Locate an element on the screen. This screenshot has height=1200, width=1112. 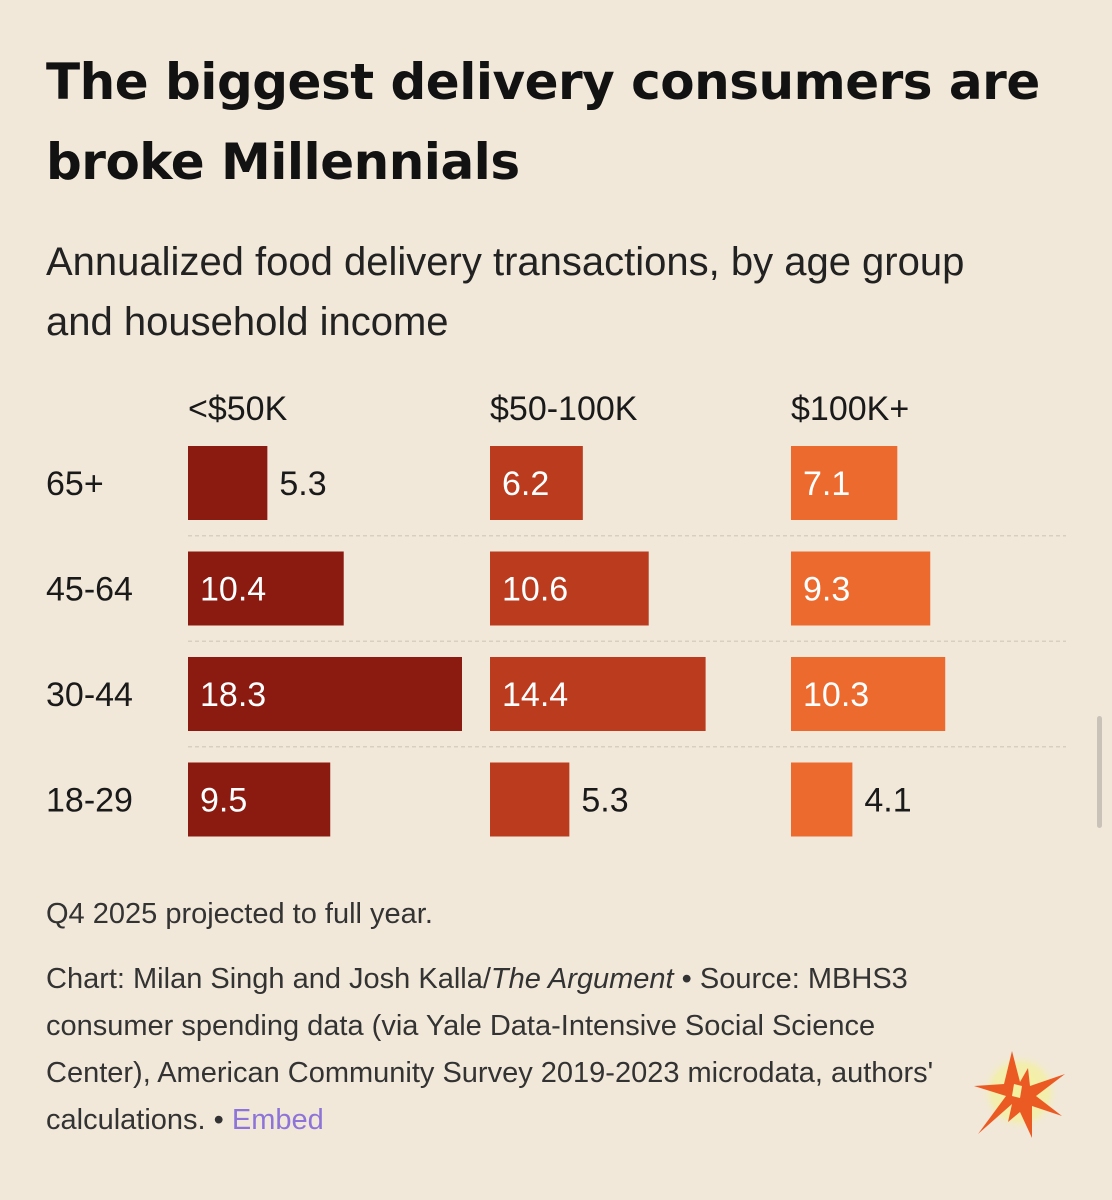
starburst-icon is located at coordinates (1019, 1094).